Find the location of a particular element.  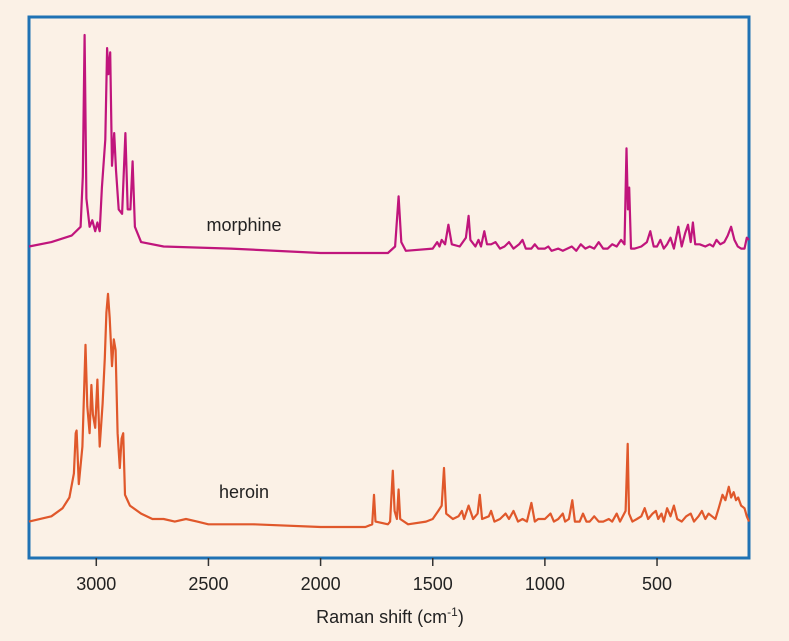

x-tick-label: 2000 is located at coordinates (321, 584).